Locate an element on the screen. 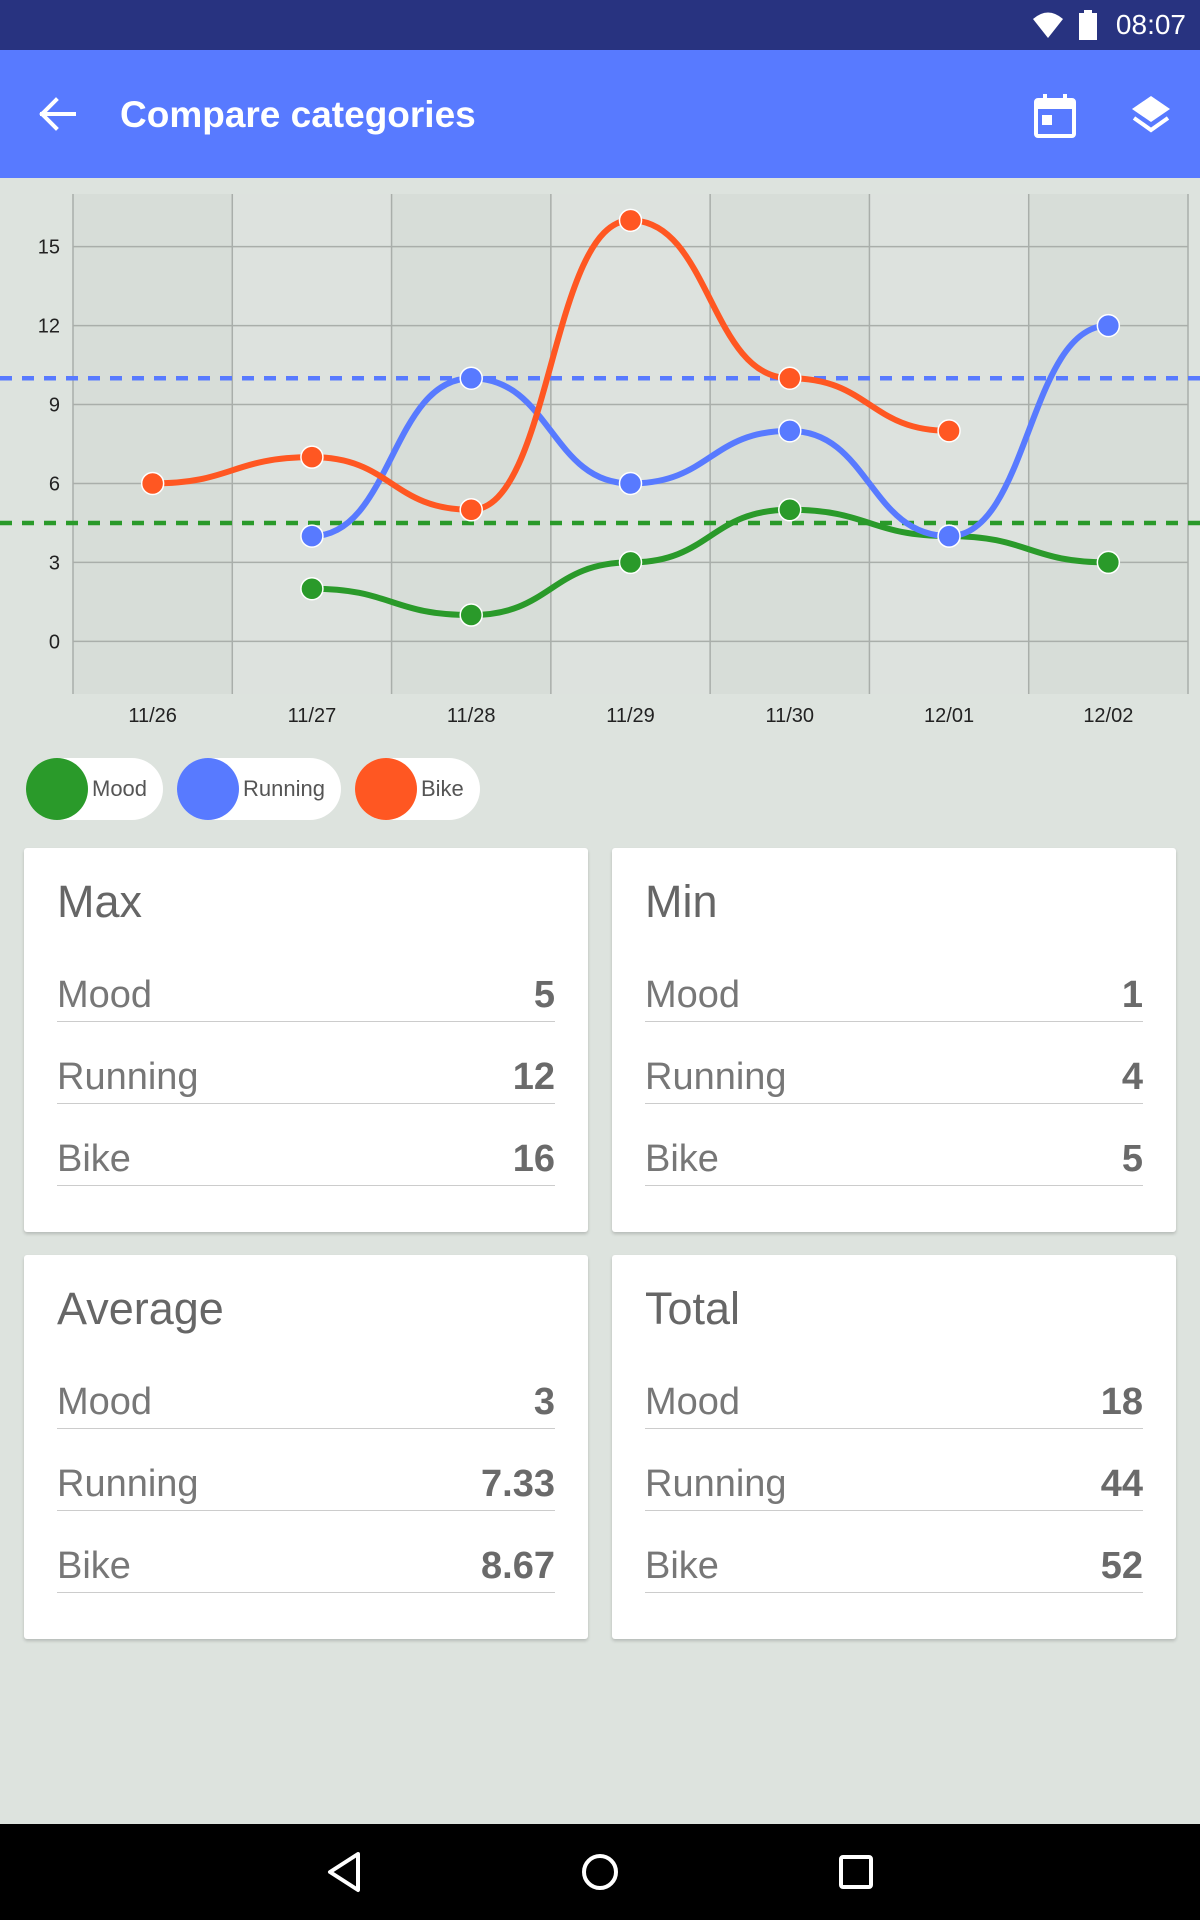 The image size is (1200, 1920). card-title: Min is located at coordinates (681, 901).